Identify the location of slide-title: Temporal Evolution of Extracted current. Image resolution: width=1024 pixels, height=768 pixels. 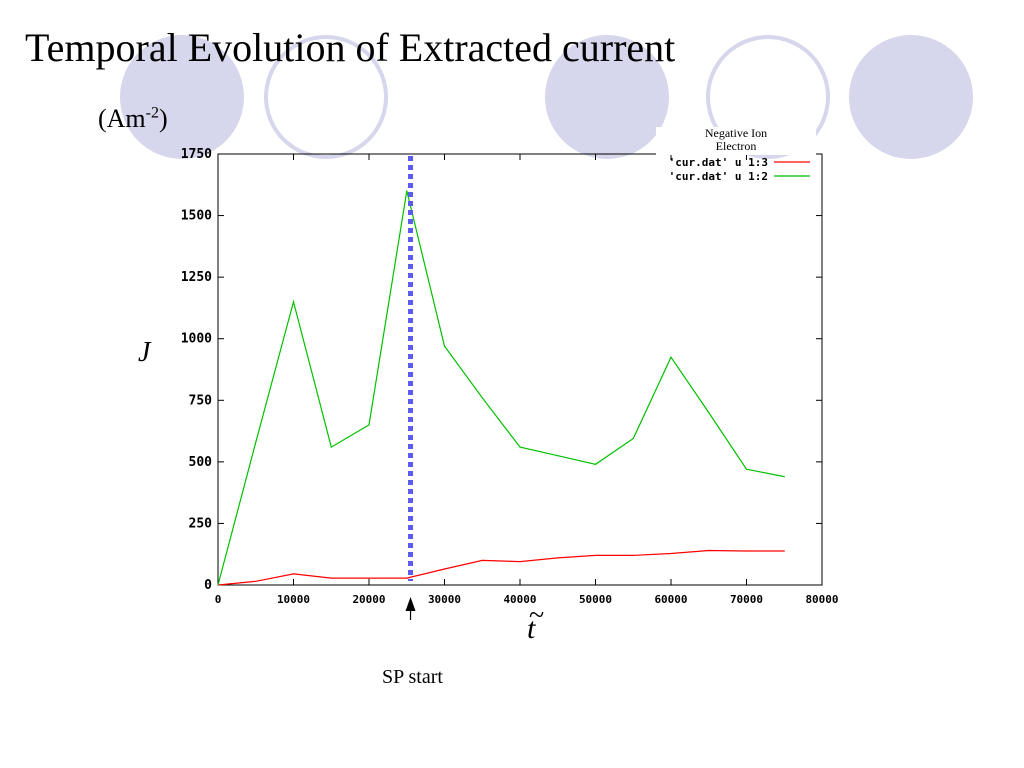
(350, 47).